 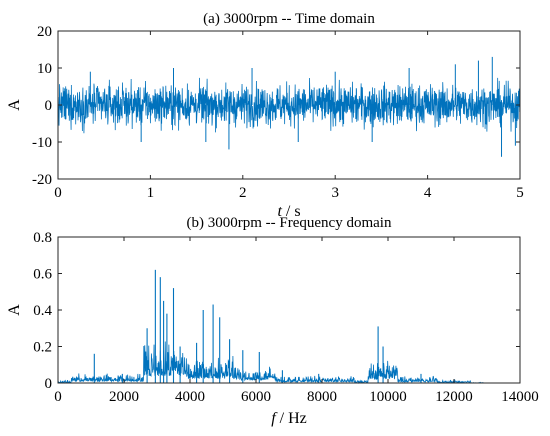 What do you see at coordinates (42, 311) in the screenshot?
I see `ytick-label-frequency: 0.4` at bounding box center [42, 311].